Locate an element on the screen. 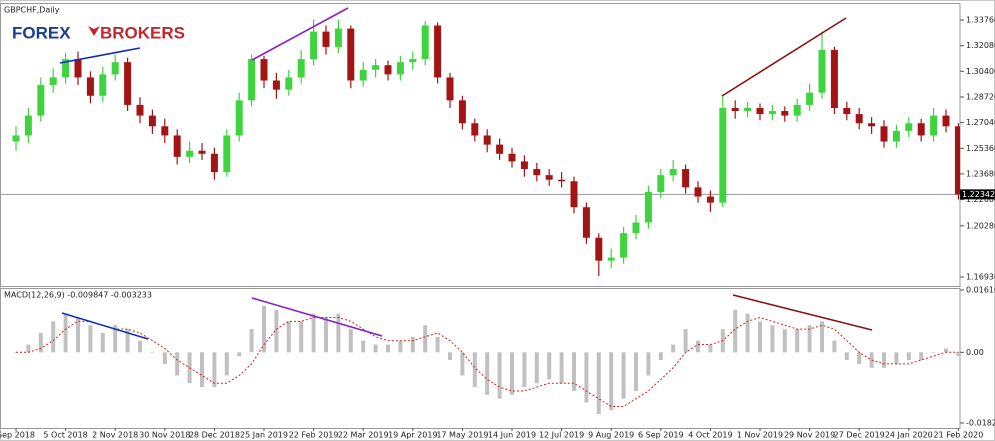 This screenshot has height=441, width=995. y-tick-label: 1.27040 is located at coordinates (980, 122).